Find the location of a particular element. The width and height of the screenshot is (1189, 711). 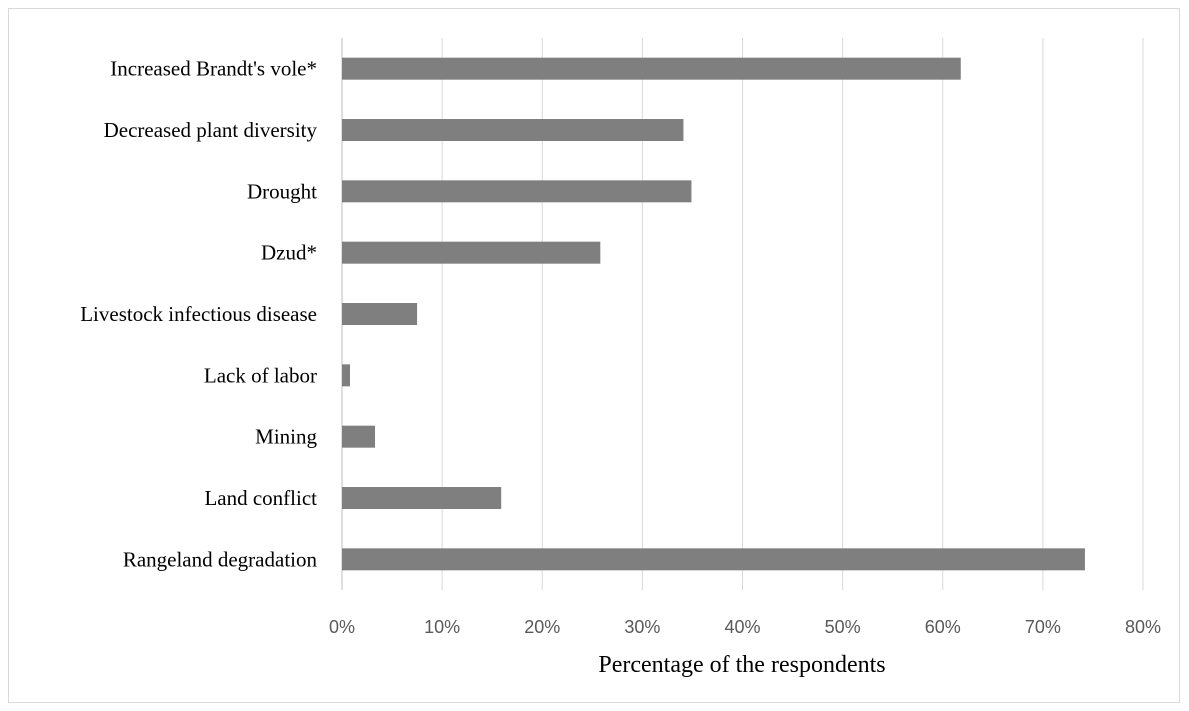

category-label: Land conflict is located at coordinates (260, 498).